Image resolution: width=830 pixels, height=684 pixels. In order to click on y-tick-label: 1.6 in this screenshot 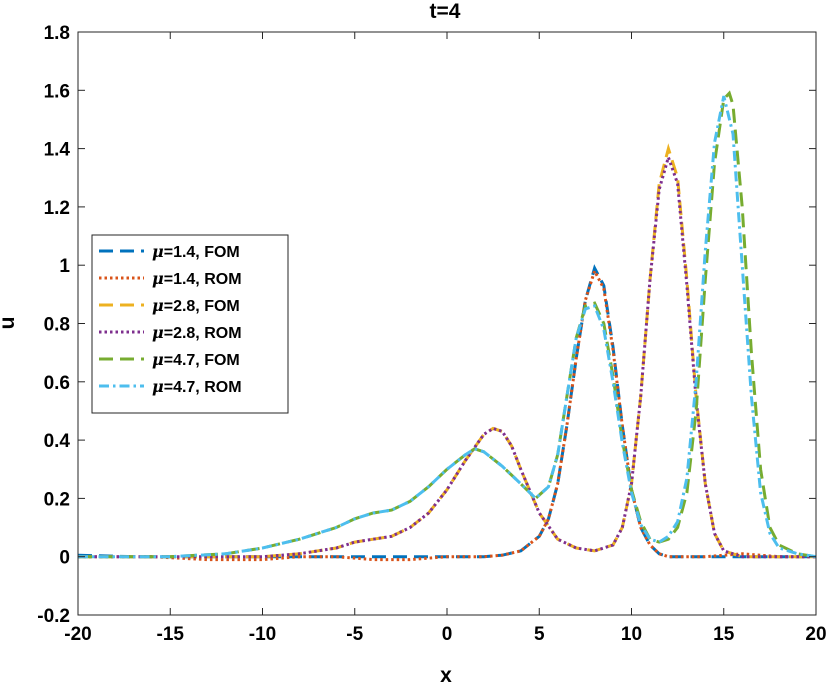, I will do `click(57, 91)`.